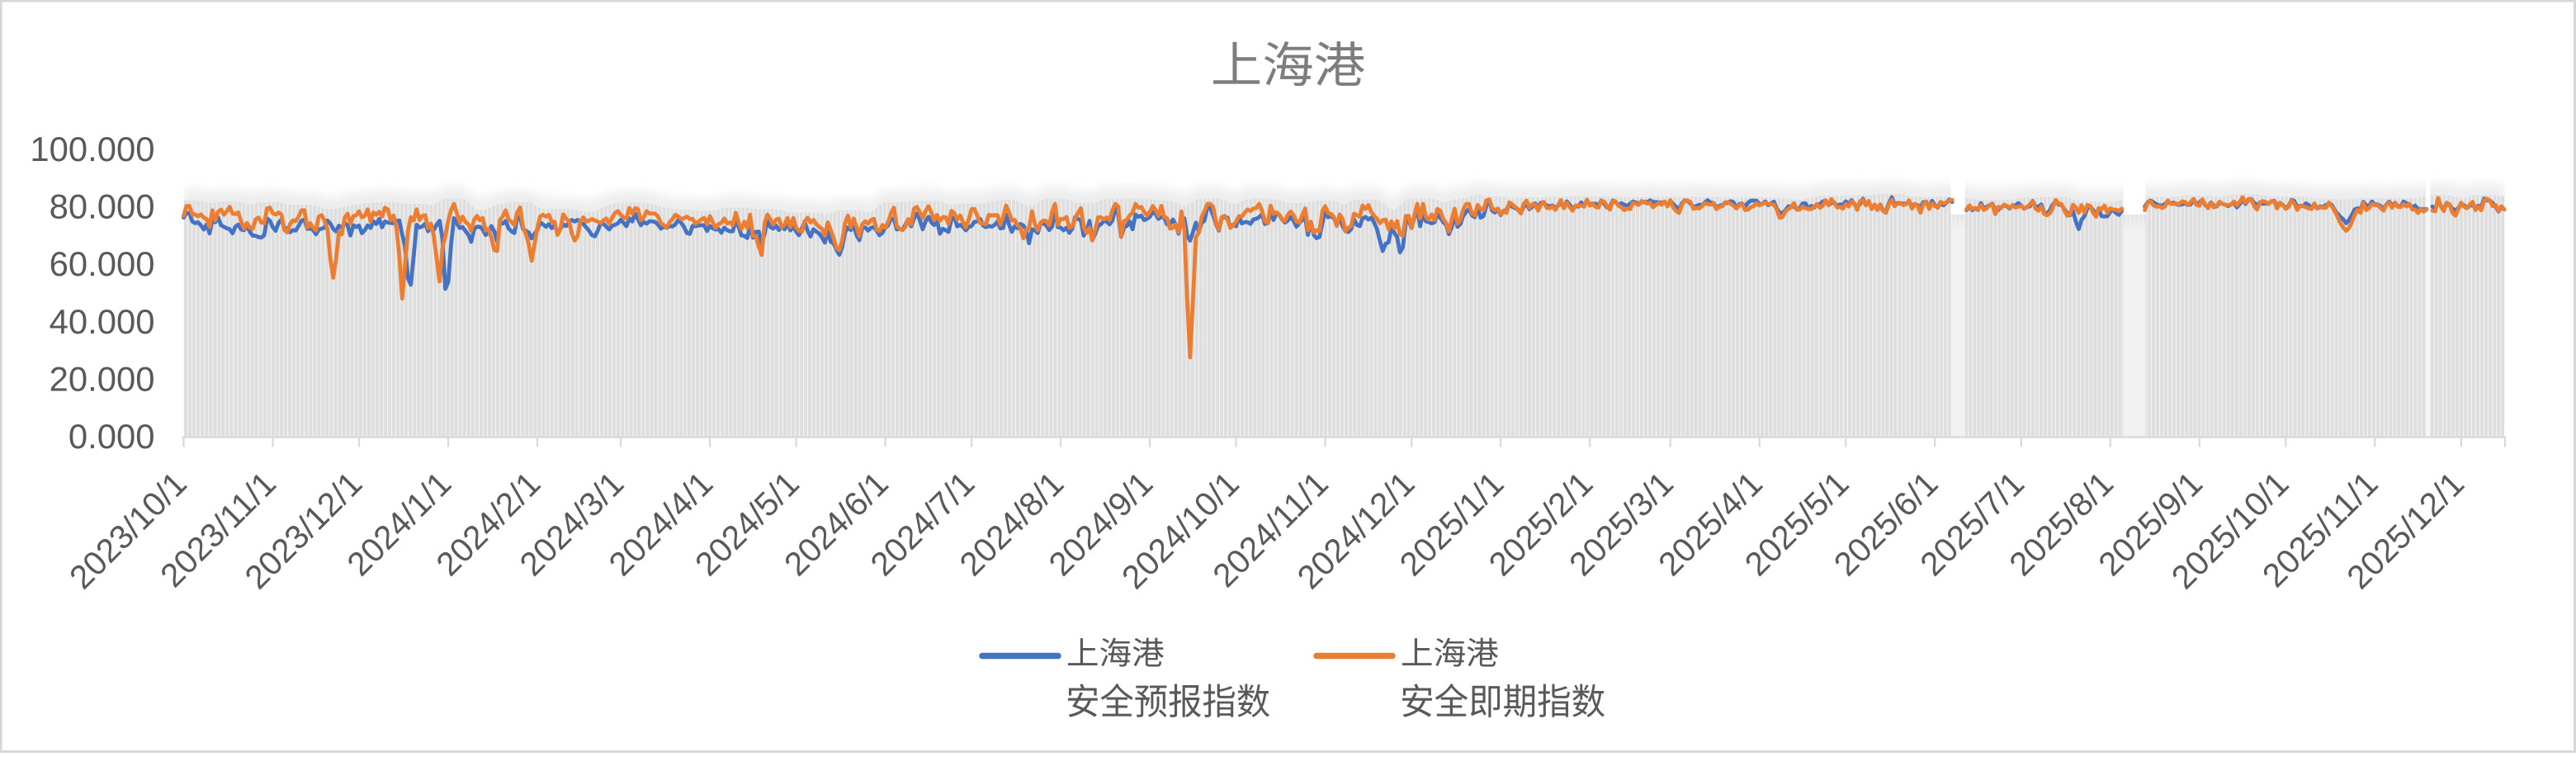  What do you see at coordinates (112, 436) in the screenshot?
I see `svg-text: 0.000` at bounding box center [112, 436].